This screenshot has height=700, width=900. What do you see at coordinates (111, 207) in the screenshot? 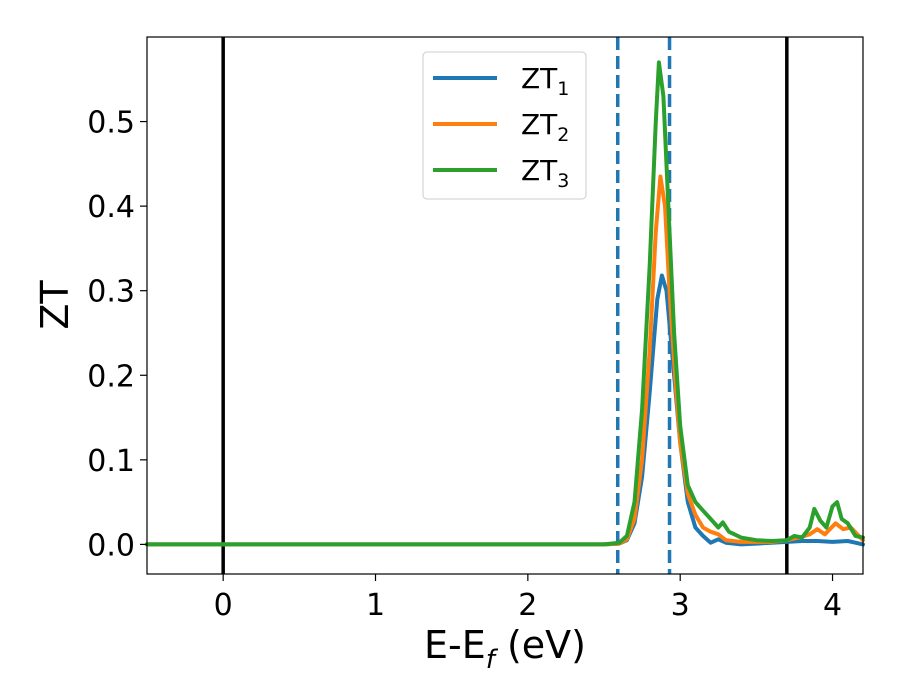
I see `y-tick-label: 0.4` at bounding box center [111, 207].